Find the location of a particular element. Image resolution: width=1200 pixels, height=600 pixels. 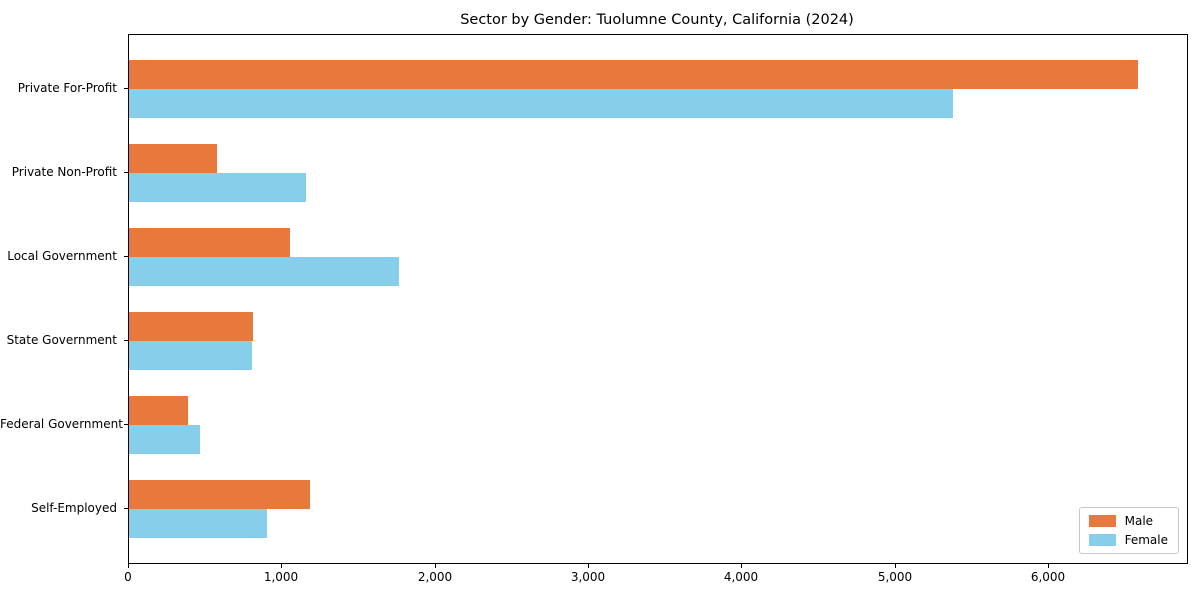

y-axis-label: Local Government is located at coordinates (62, 256).